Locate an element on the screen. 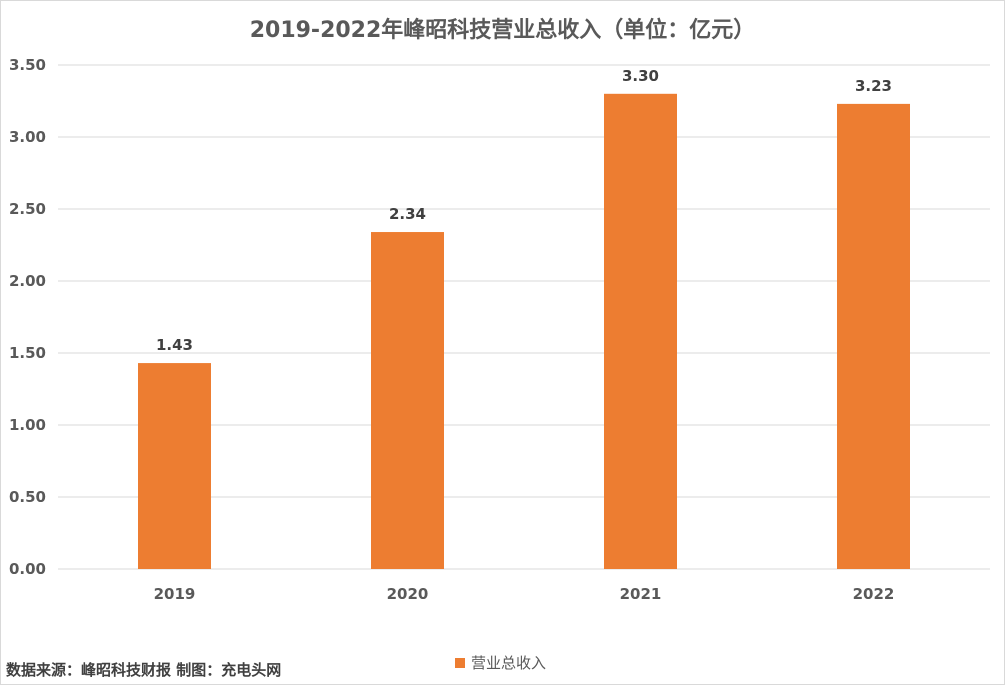 The height and width of the screenshot is (685, 1005). y-axis: 0.00 0.50 1.00 1.50 2.00 2.50 3.00 3.50 is located at coordinates (27, 317).